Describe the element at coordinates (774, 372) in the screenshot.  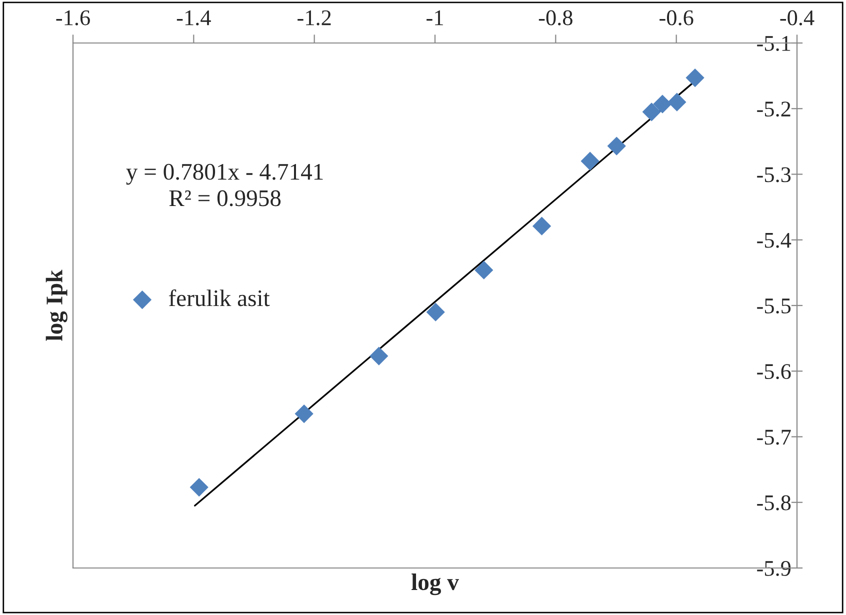
I see `y-tick-label: -5.6` at that location.